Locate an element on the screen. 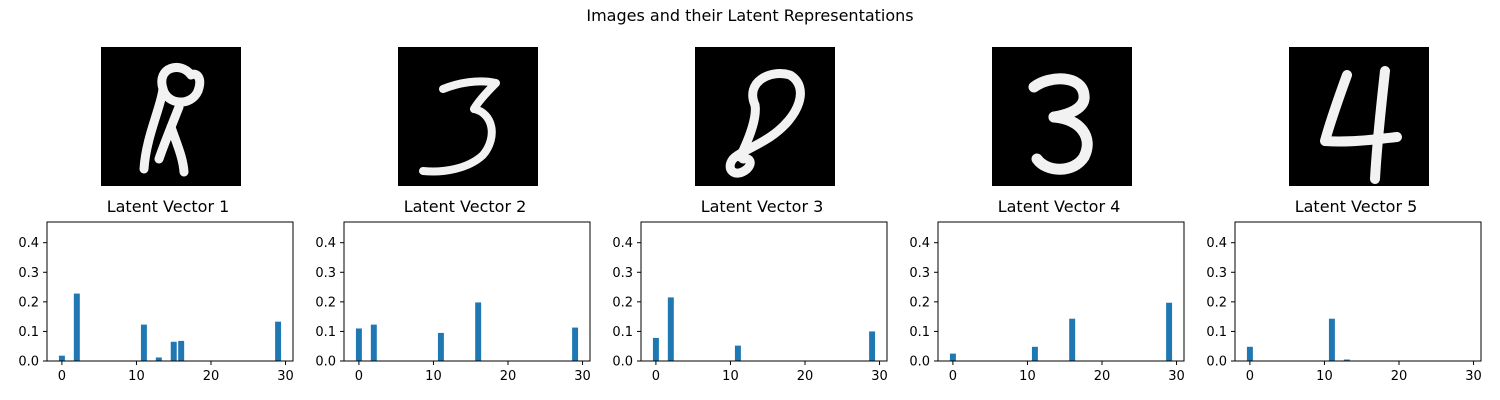 This screenshot has height=400, width=1500. latent-plot-title-5: Latent Vector 5 is located at coordinates (1356, 206).